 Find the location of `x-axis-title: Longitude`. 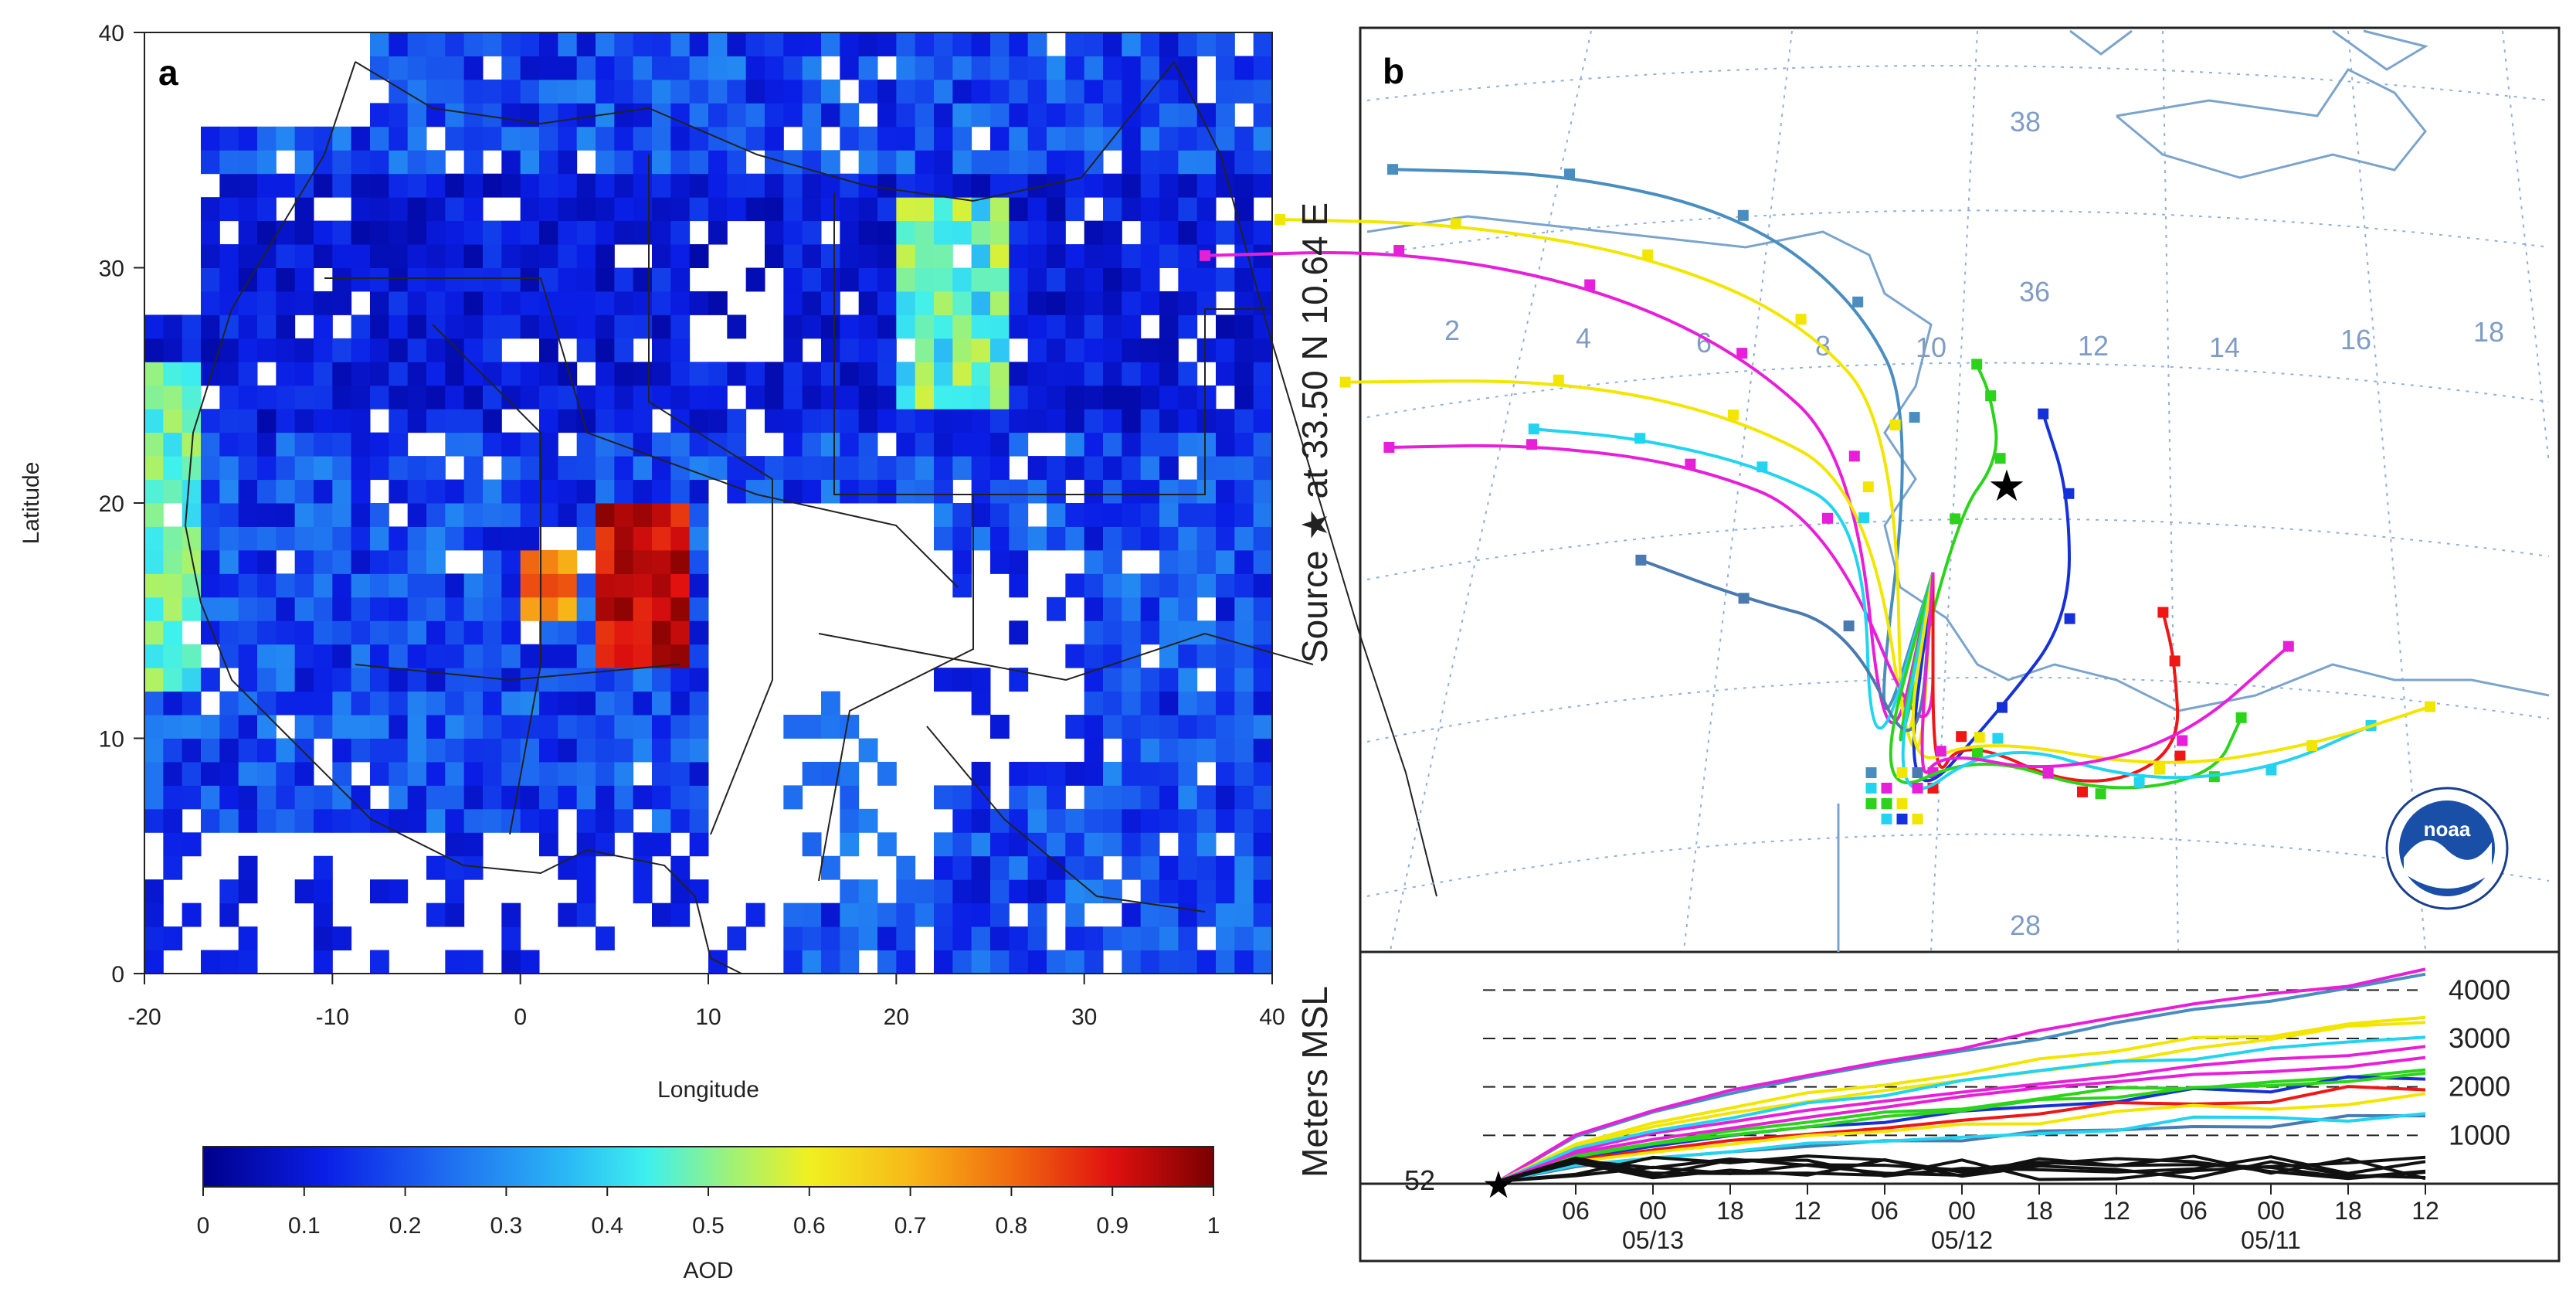

x-axis-title: Longitude is located at coordinates (708, 1090).